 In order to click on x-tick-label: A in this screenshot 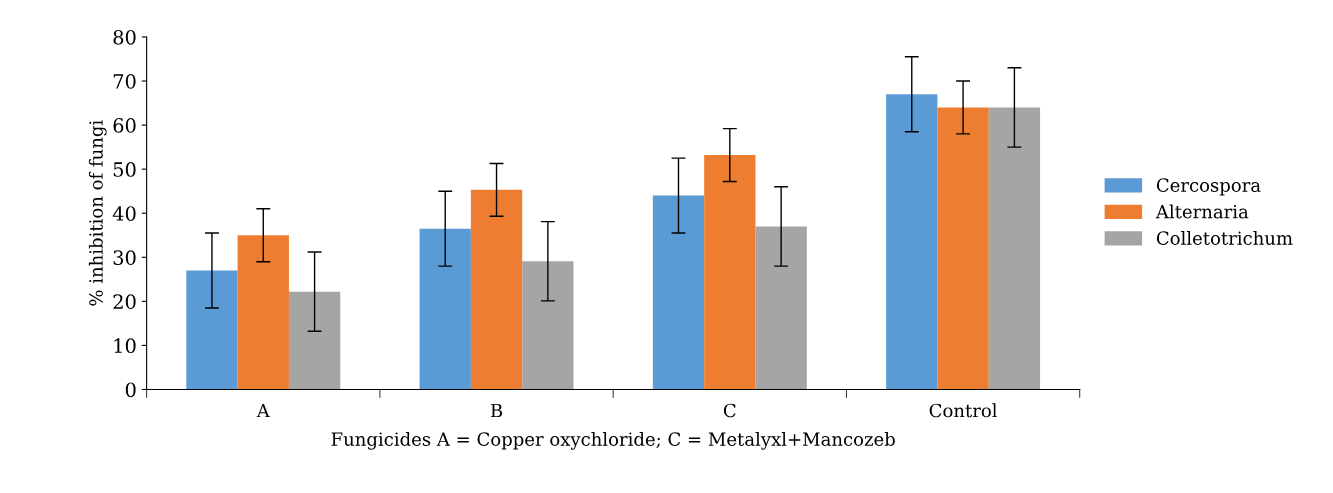, I will do `click(263, 410)`.